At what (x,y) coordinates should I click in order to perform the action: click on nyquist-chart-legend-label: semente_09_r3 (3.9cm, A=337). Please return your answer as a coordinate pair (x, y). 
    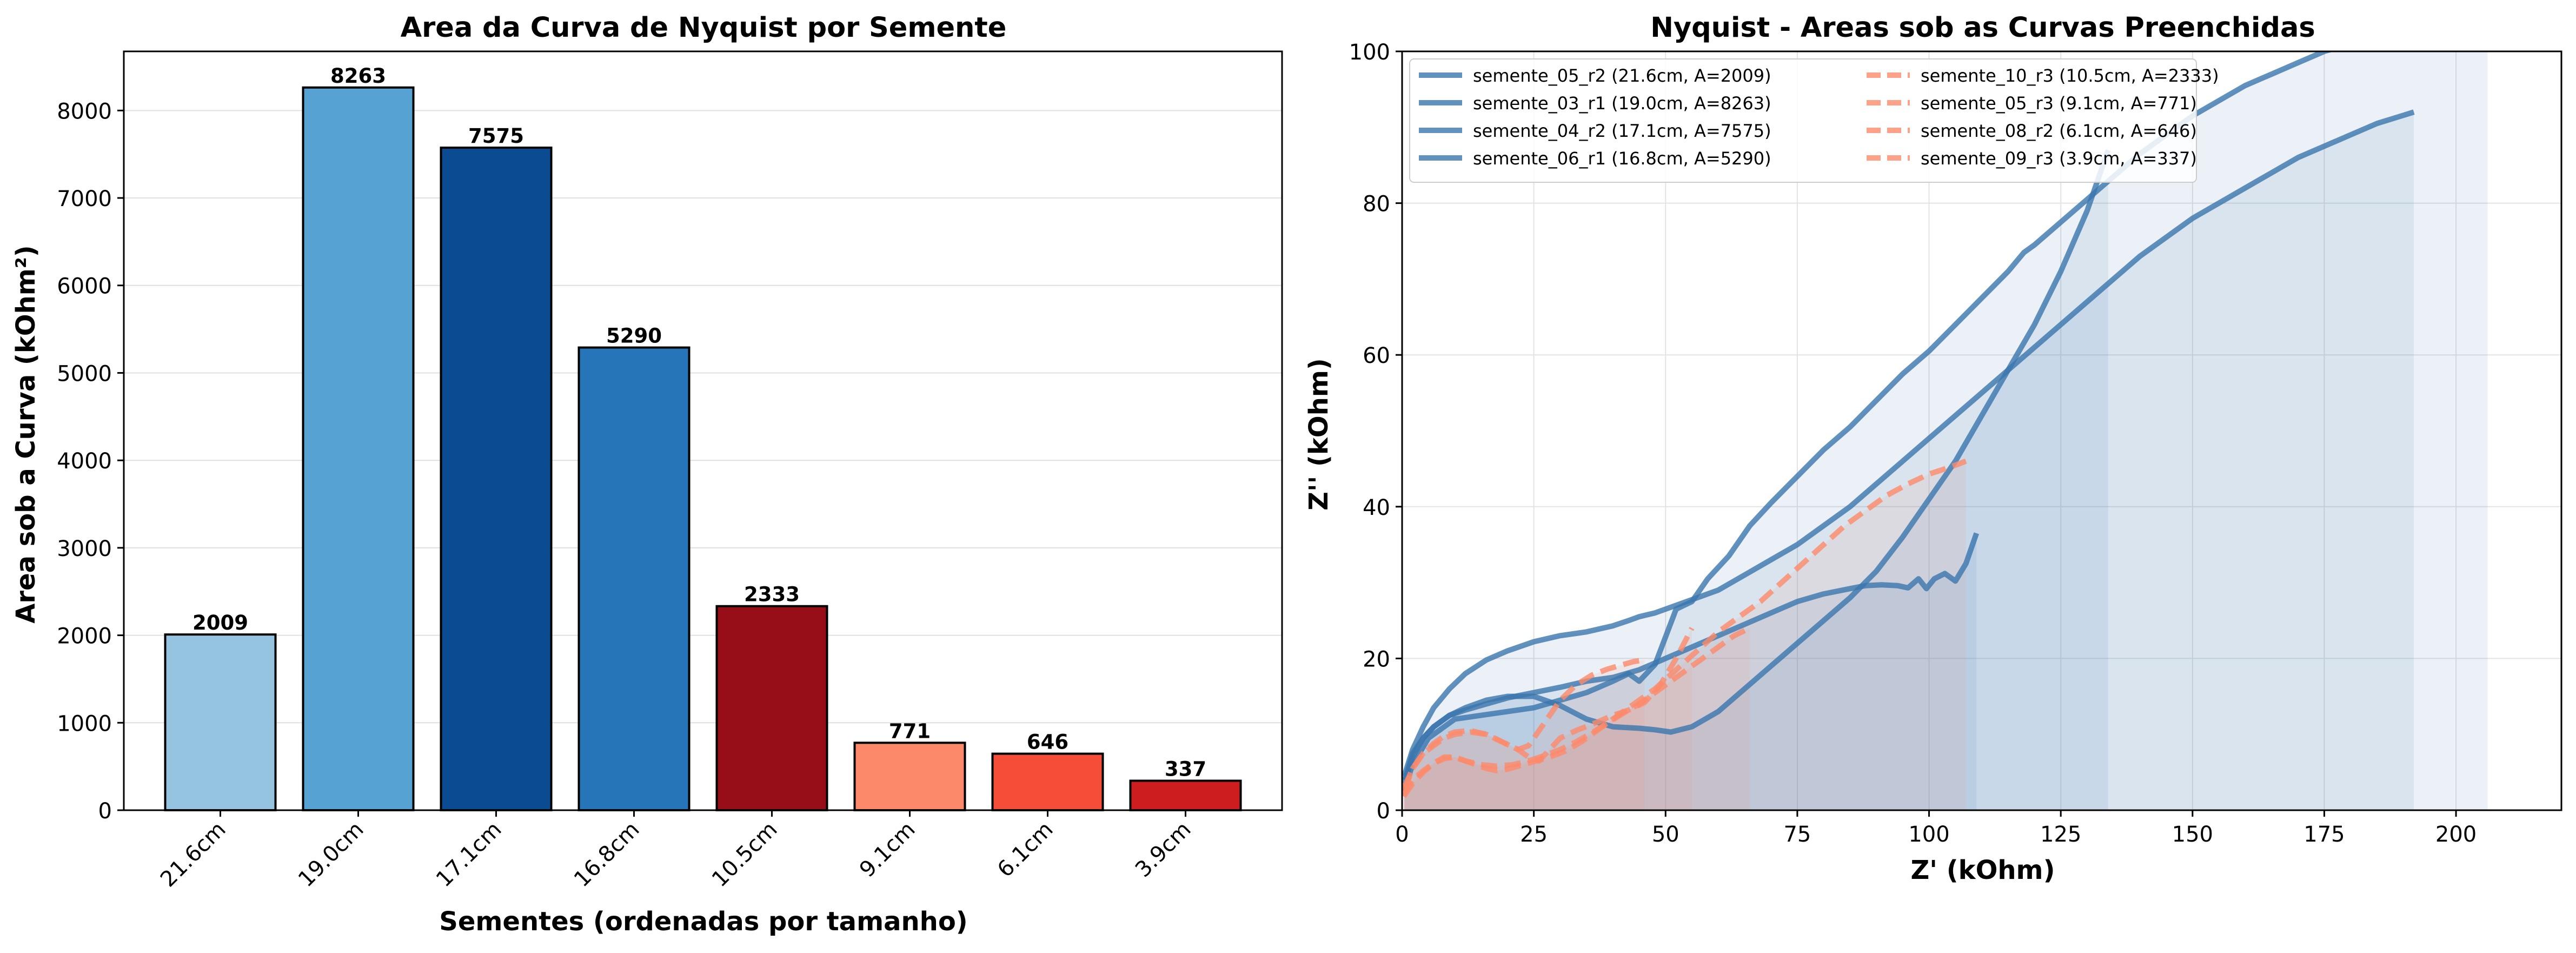
    Looking at the image, I should click on (2059, 158).